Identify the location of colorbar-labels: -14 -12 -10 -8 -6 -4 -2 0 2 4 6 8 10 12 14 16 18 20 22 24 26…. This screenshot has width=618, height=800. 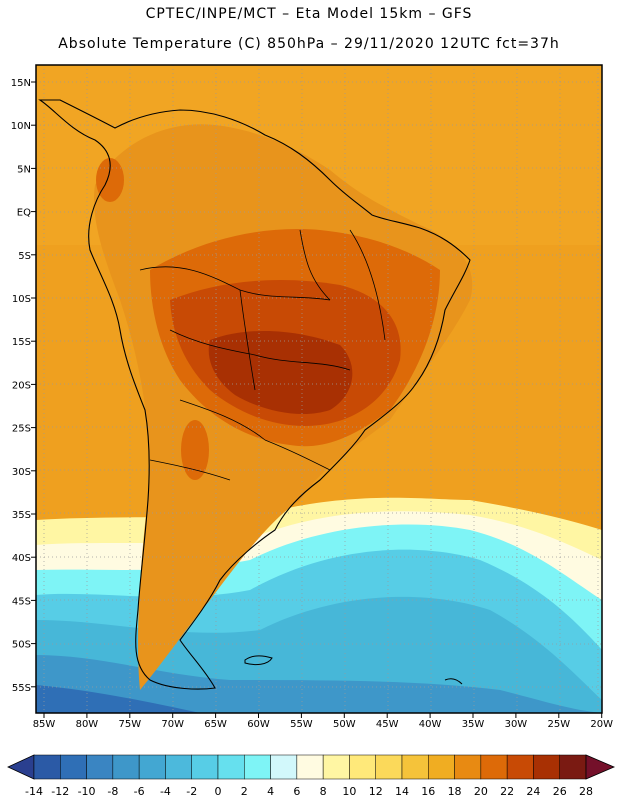
(309, 791).